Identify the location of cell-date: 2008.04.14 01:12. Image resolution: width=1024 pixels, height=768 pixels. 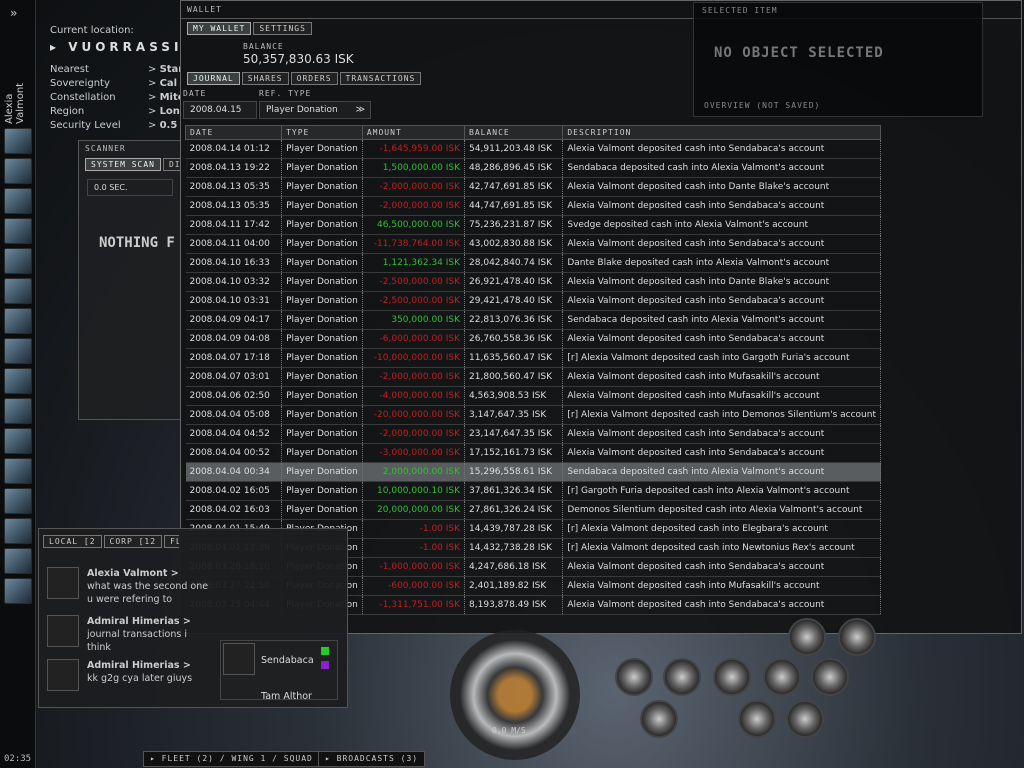
(234, 149).